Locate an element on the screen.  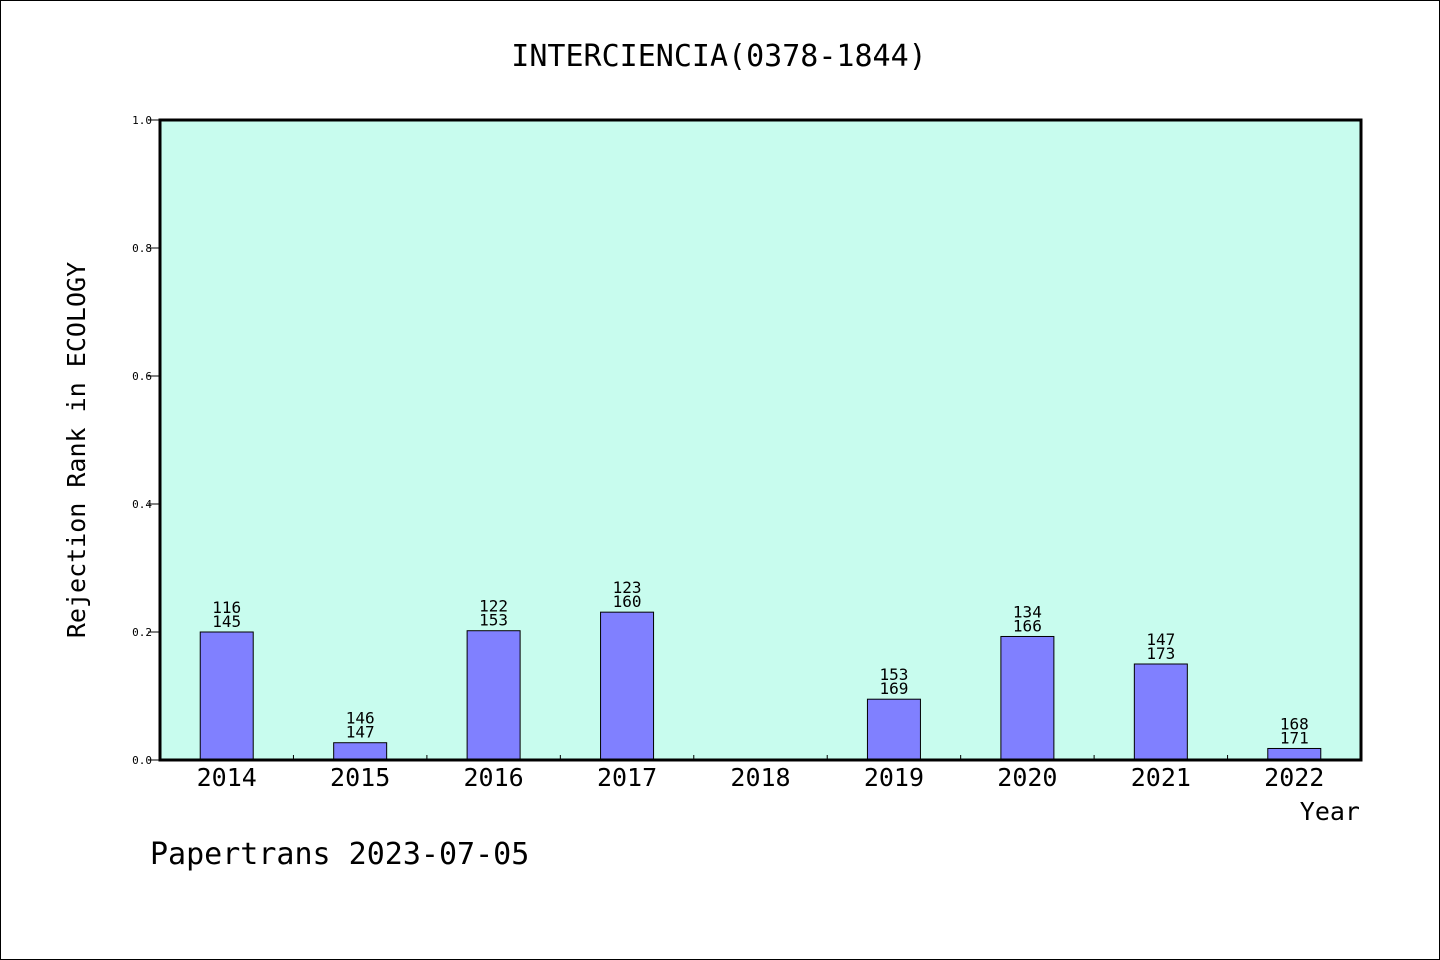
x-tick-label-2017: 2017 is located at coordinates (627, 777).